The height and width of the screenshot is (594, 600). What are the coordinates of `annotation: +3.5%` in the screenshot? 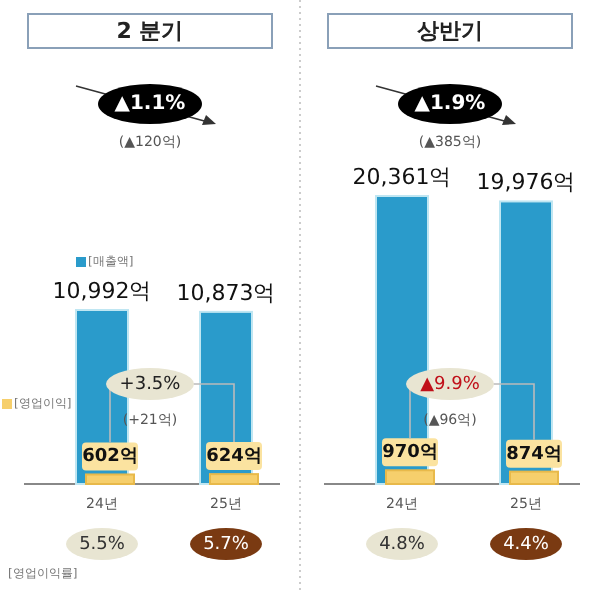 It's located at (150, 384).